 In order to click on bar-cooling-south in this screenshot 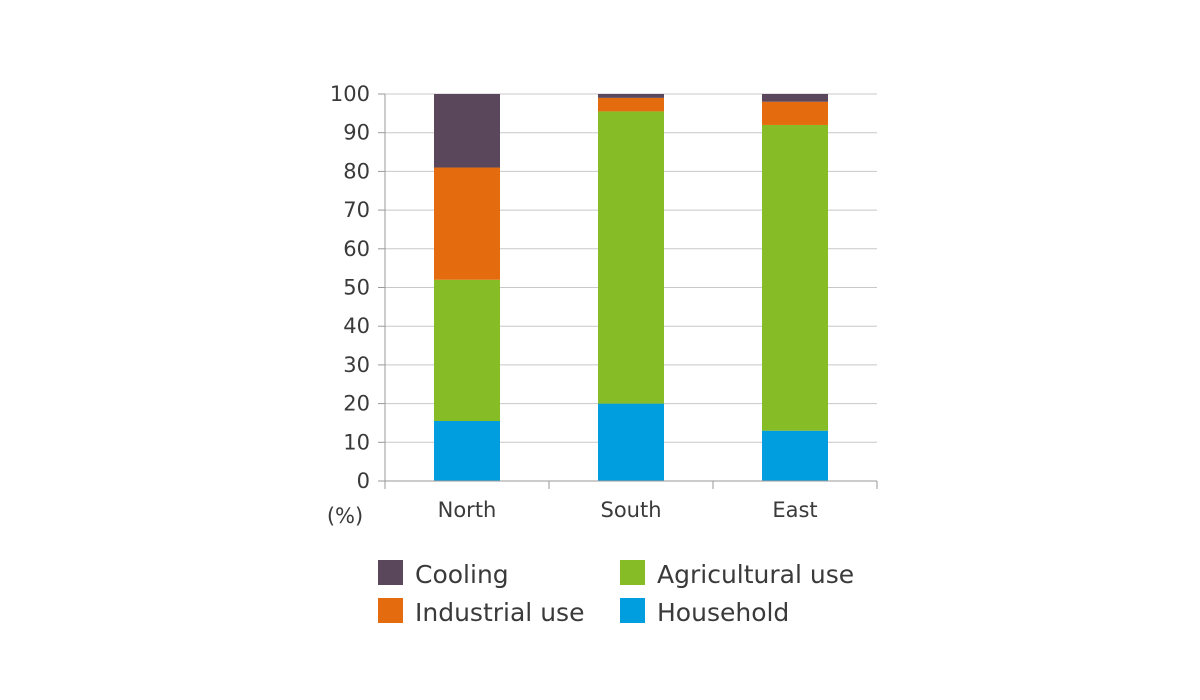, I will do `click(631, 96)`.